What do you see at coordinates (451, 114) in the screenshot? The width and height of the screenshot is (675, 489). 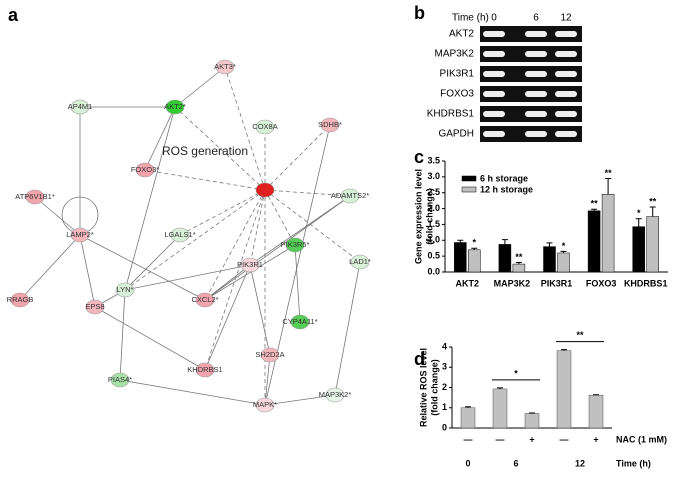 I see `gel-gene: KHDRBS1` at bounding box center [451, 114].